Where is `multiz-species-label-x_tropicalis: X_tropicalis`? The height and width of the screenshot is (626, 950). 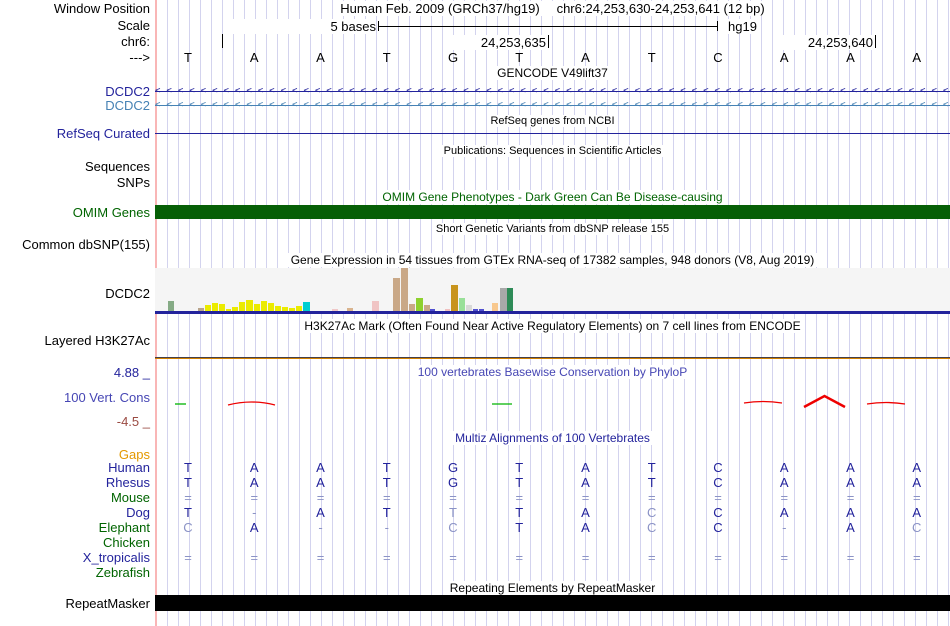 multiz-species-label-x_tropicalis: X_tropicalis is located at coordinates (116, 557).